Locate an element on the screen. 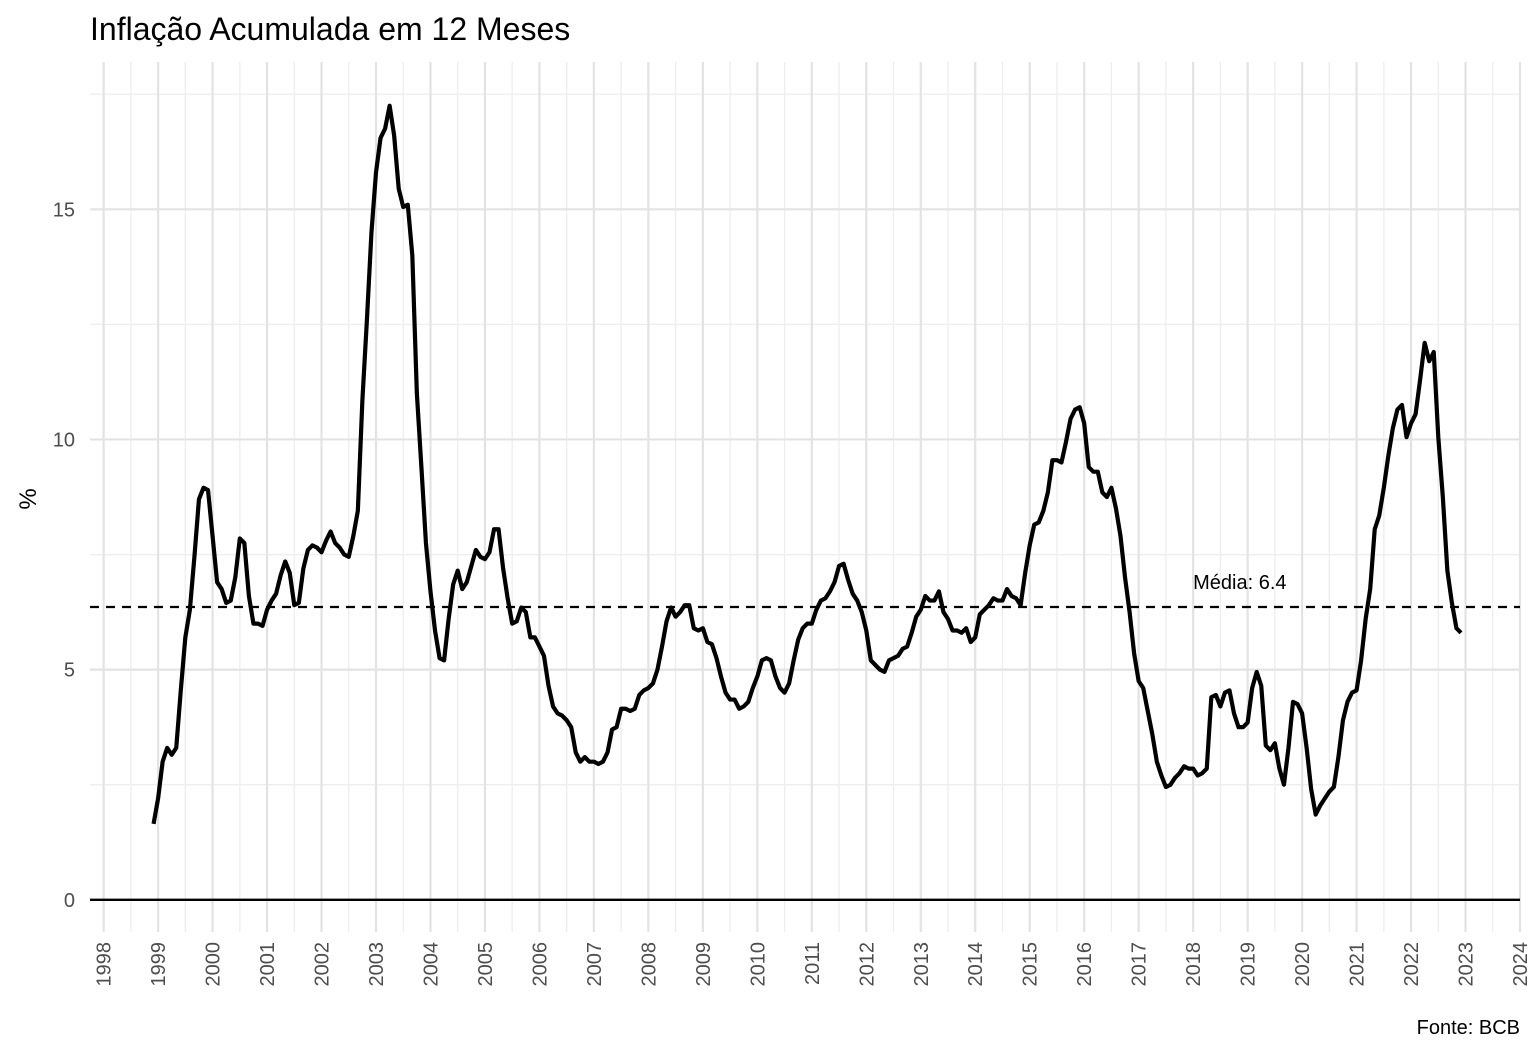 This screenshot has width=1536, height=1056. x-tick-label: 2001 is located at coordinates (268, 964).